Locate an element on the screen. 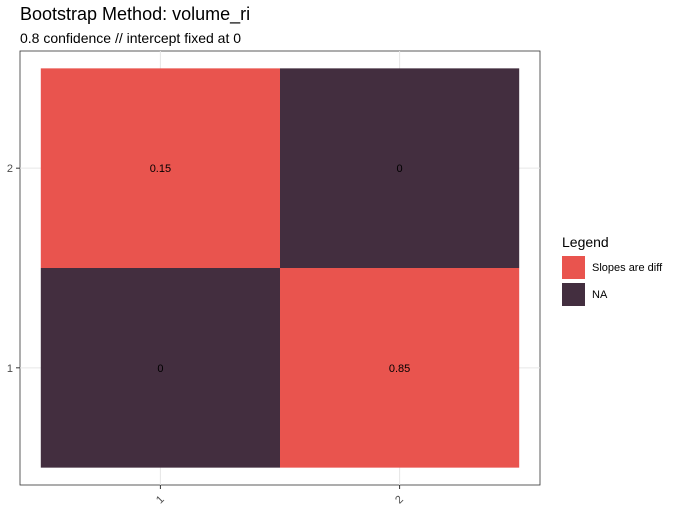 The image size is (682, 513). x-tick-label-1: 1 is located at coordinates (160, 500).